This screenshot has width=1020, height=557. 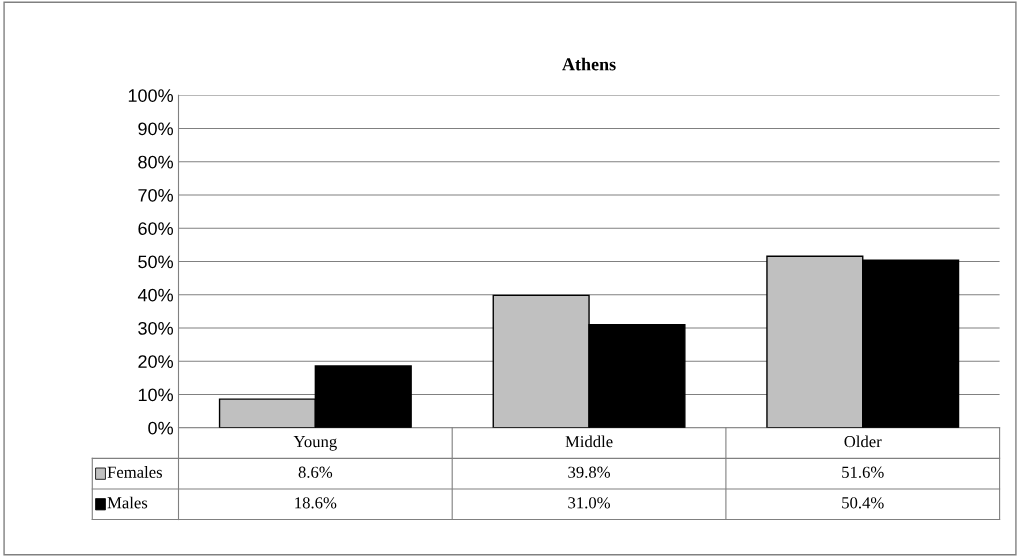 What do you see at coordinates (863, 503) in the screenshot?
I see `data-label: 50.4%` at bounding box center [863, 503].